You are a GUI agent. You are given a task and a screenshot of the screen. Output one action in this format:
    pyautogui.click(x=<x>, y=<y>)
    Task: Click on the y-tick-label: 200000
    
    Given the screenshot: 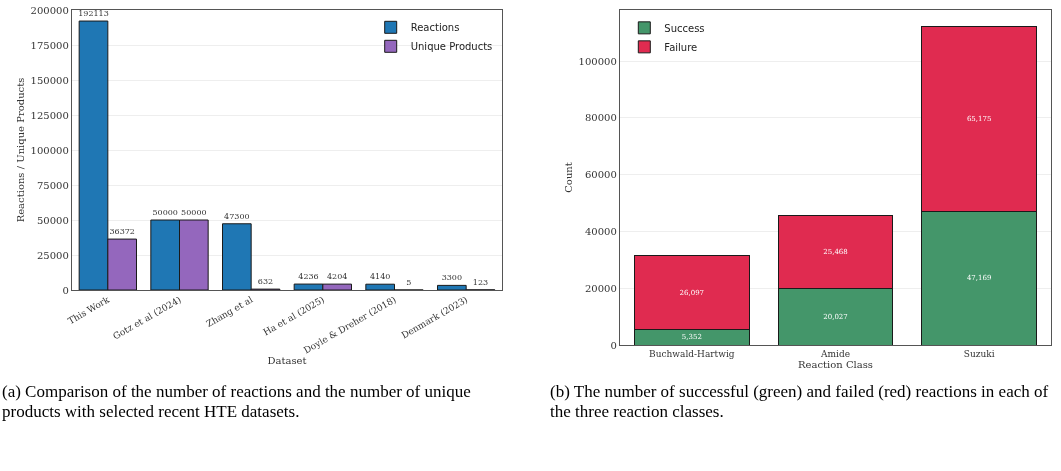 What is the action you would take?
    pyautogui.click(x=49, y=10)
    